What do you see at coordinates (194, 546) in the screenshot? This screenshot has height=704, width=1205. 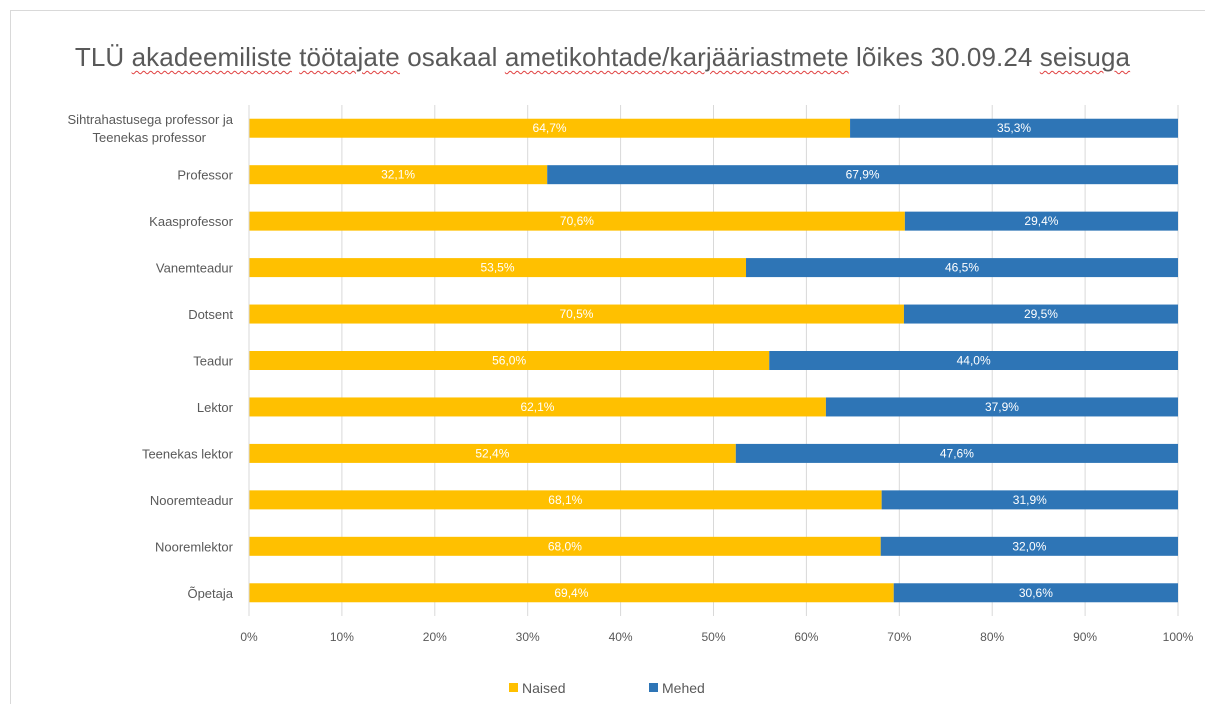 I see `category-label: Nooremlektor` at bounding box center [194, 546].